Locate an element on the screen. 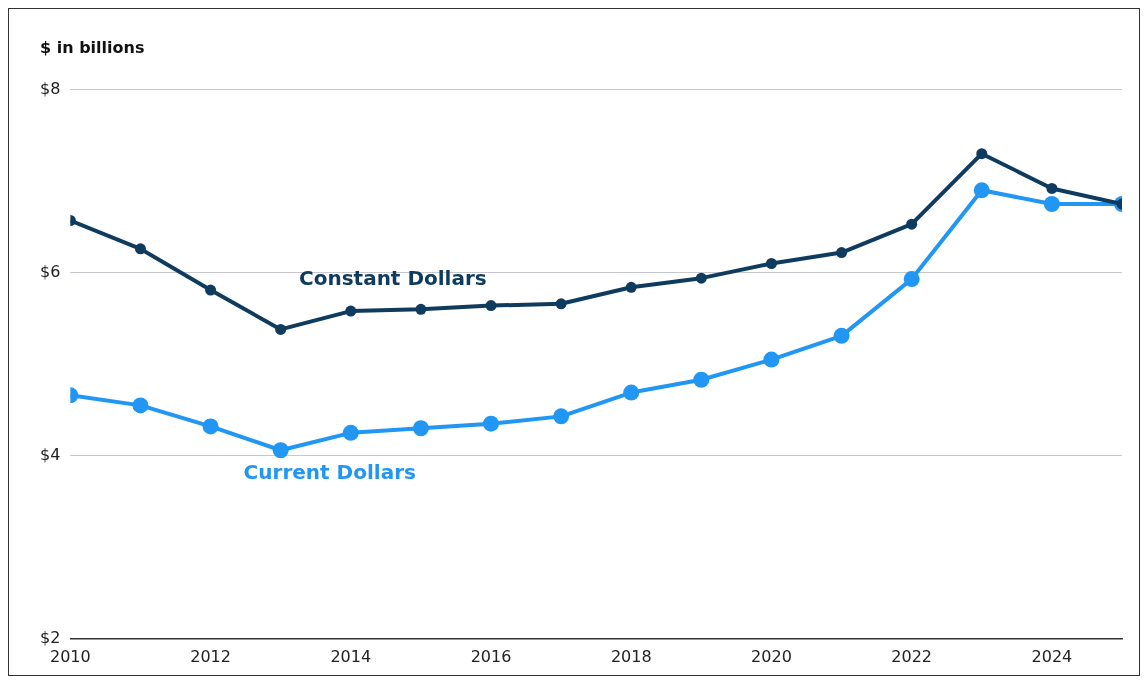 This screenshot has height=682, width=1146. x-tick-label: 2020 is located at coordinates (771, 656).